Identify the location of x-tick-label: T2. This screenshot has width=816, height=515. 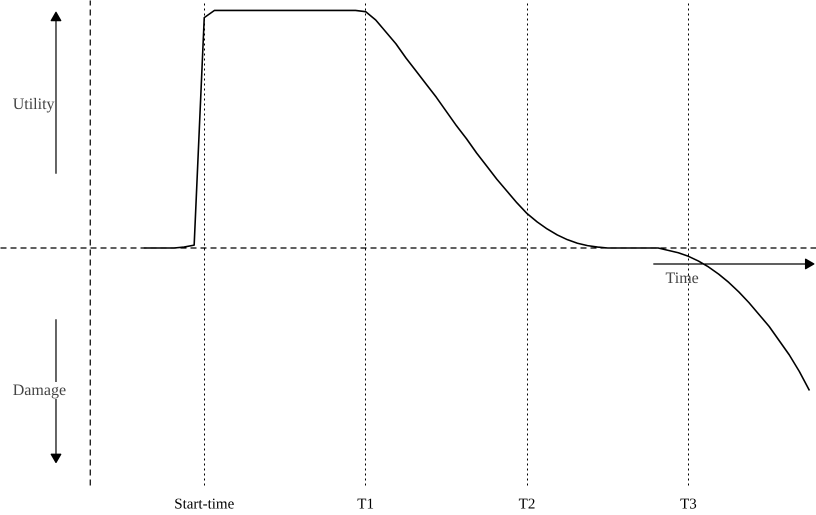
(527, 504).